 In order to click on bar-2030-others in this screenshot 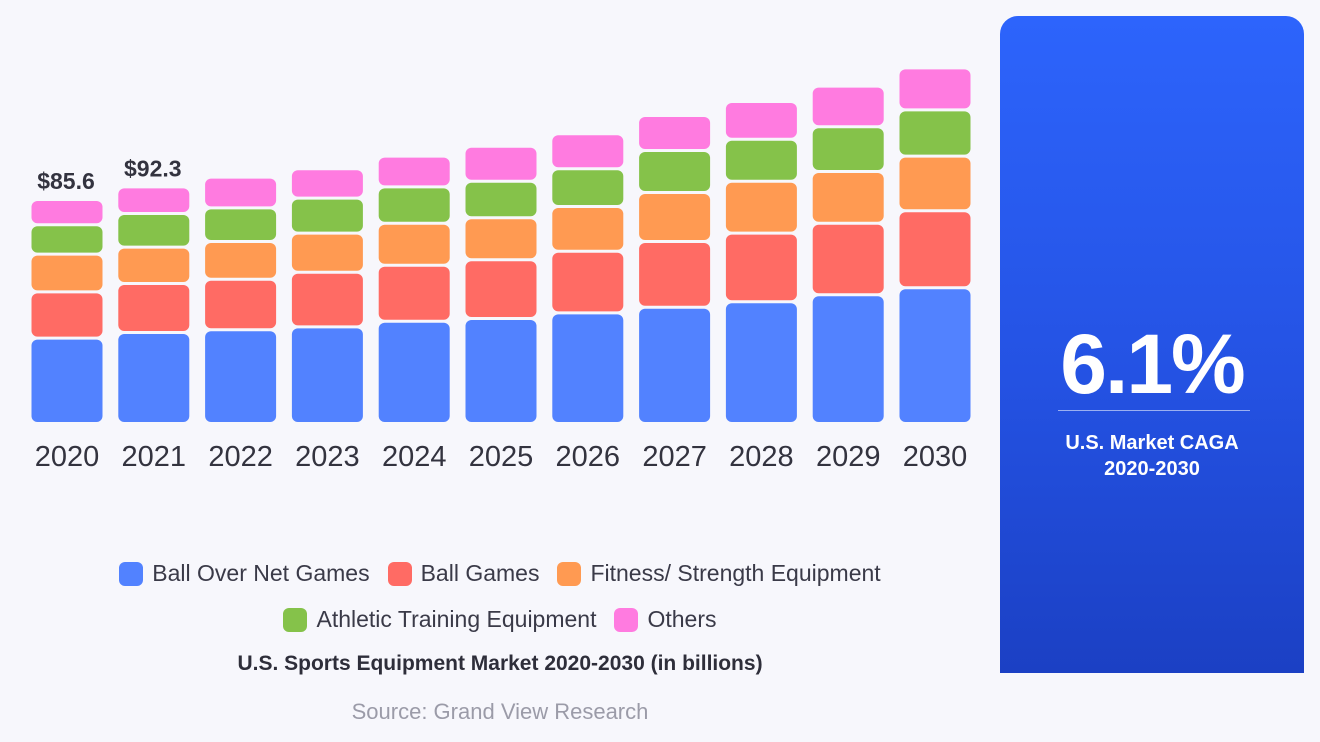, I will do `click(935, 89)`.